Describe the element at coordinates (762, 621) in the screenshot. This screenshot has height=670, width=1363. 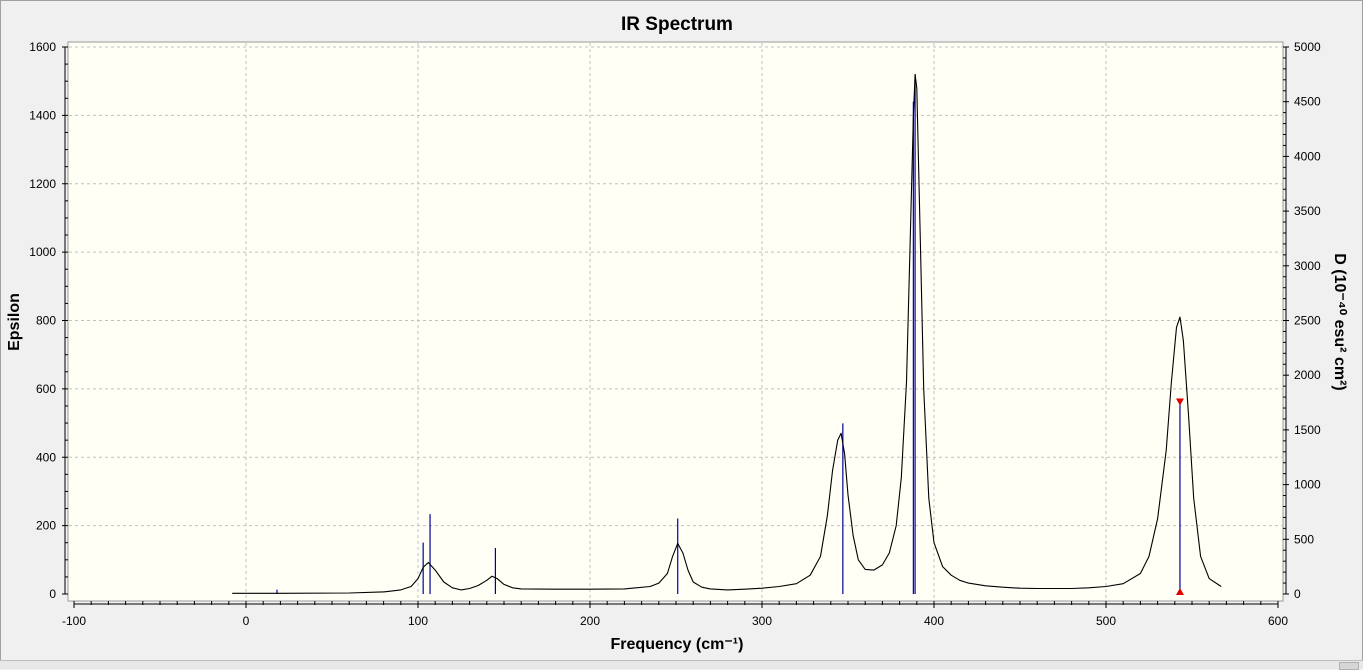
I see `x-tick-label: 300` at that location.